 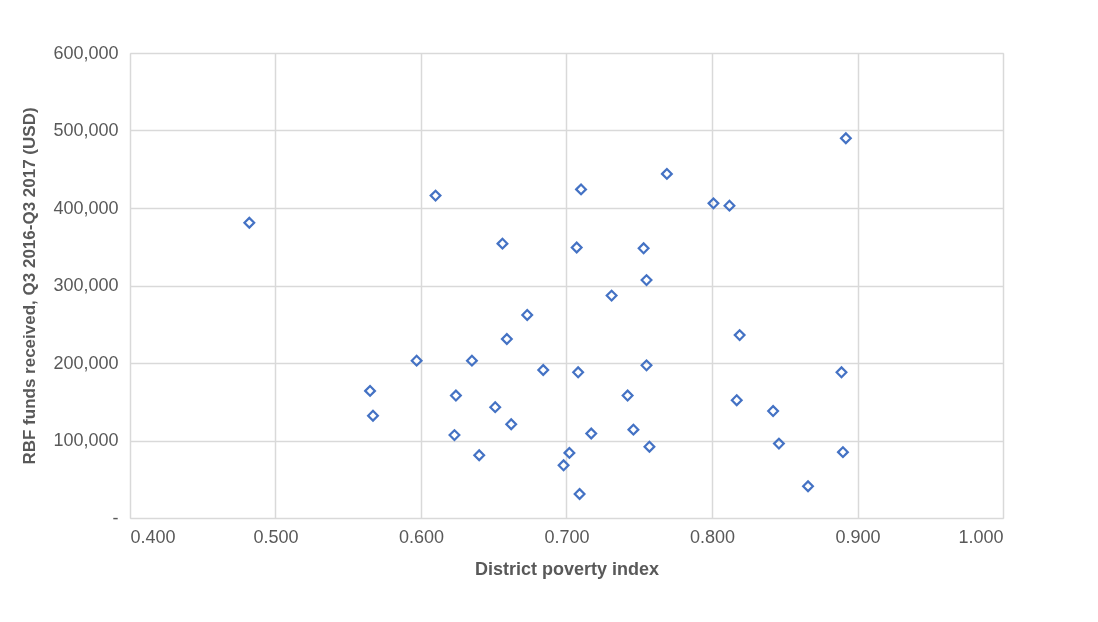 I want to click on x-tick-label: 0.400, so click(x=153, y=536).